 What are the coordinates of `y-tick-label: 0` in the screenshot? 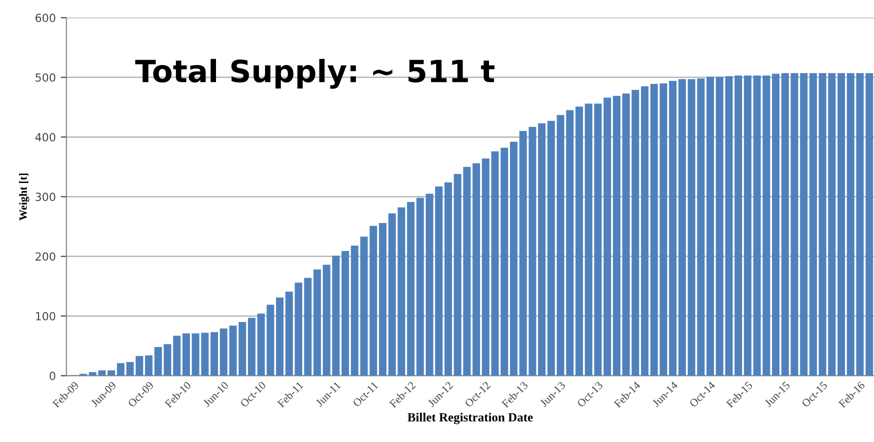 It's located at (53, 376).